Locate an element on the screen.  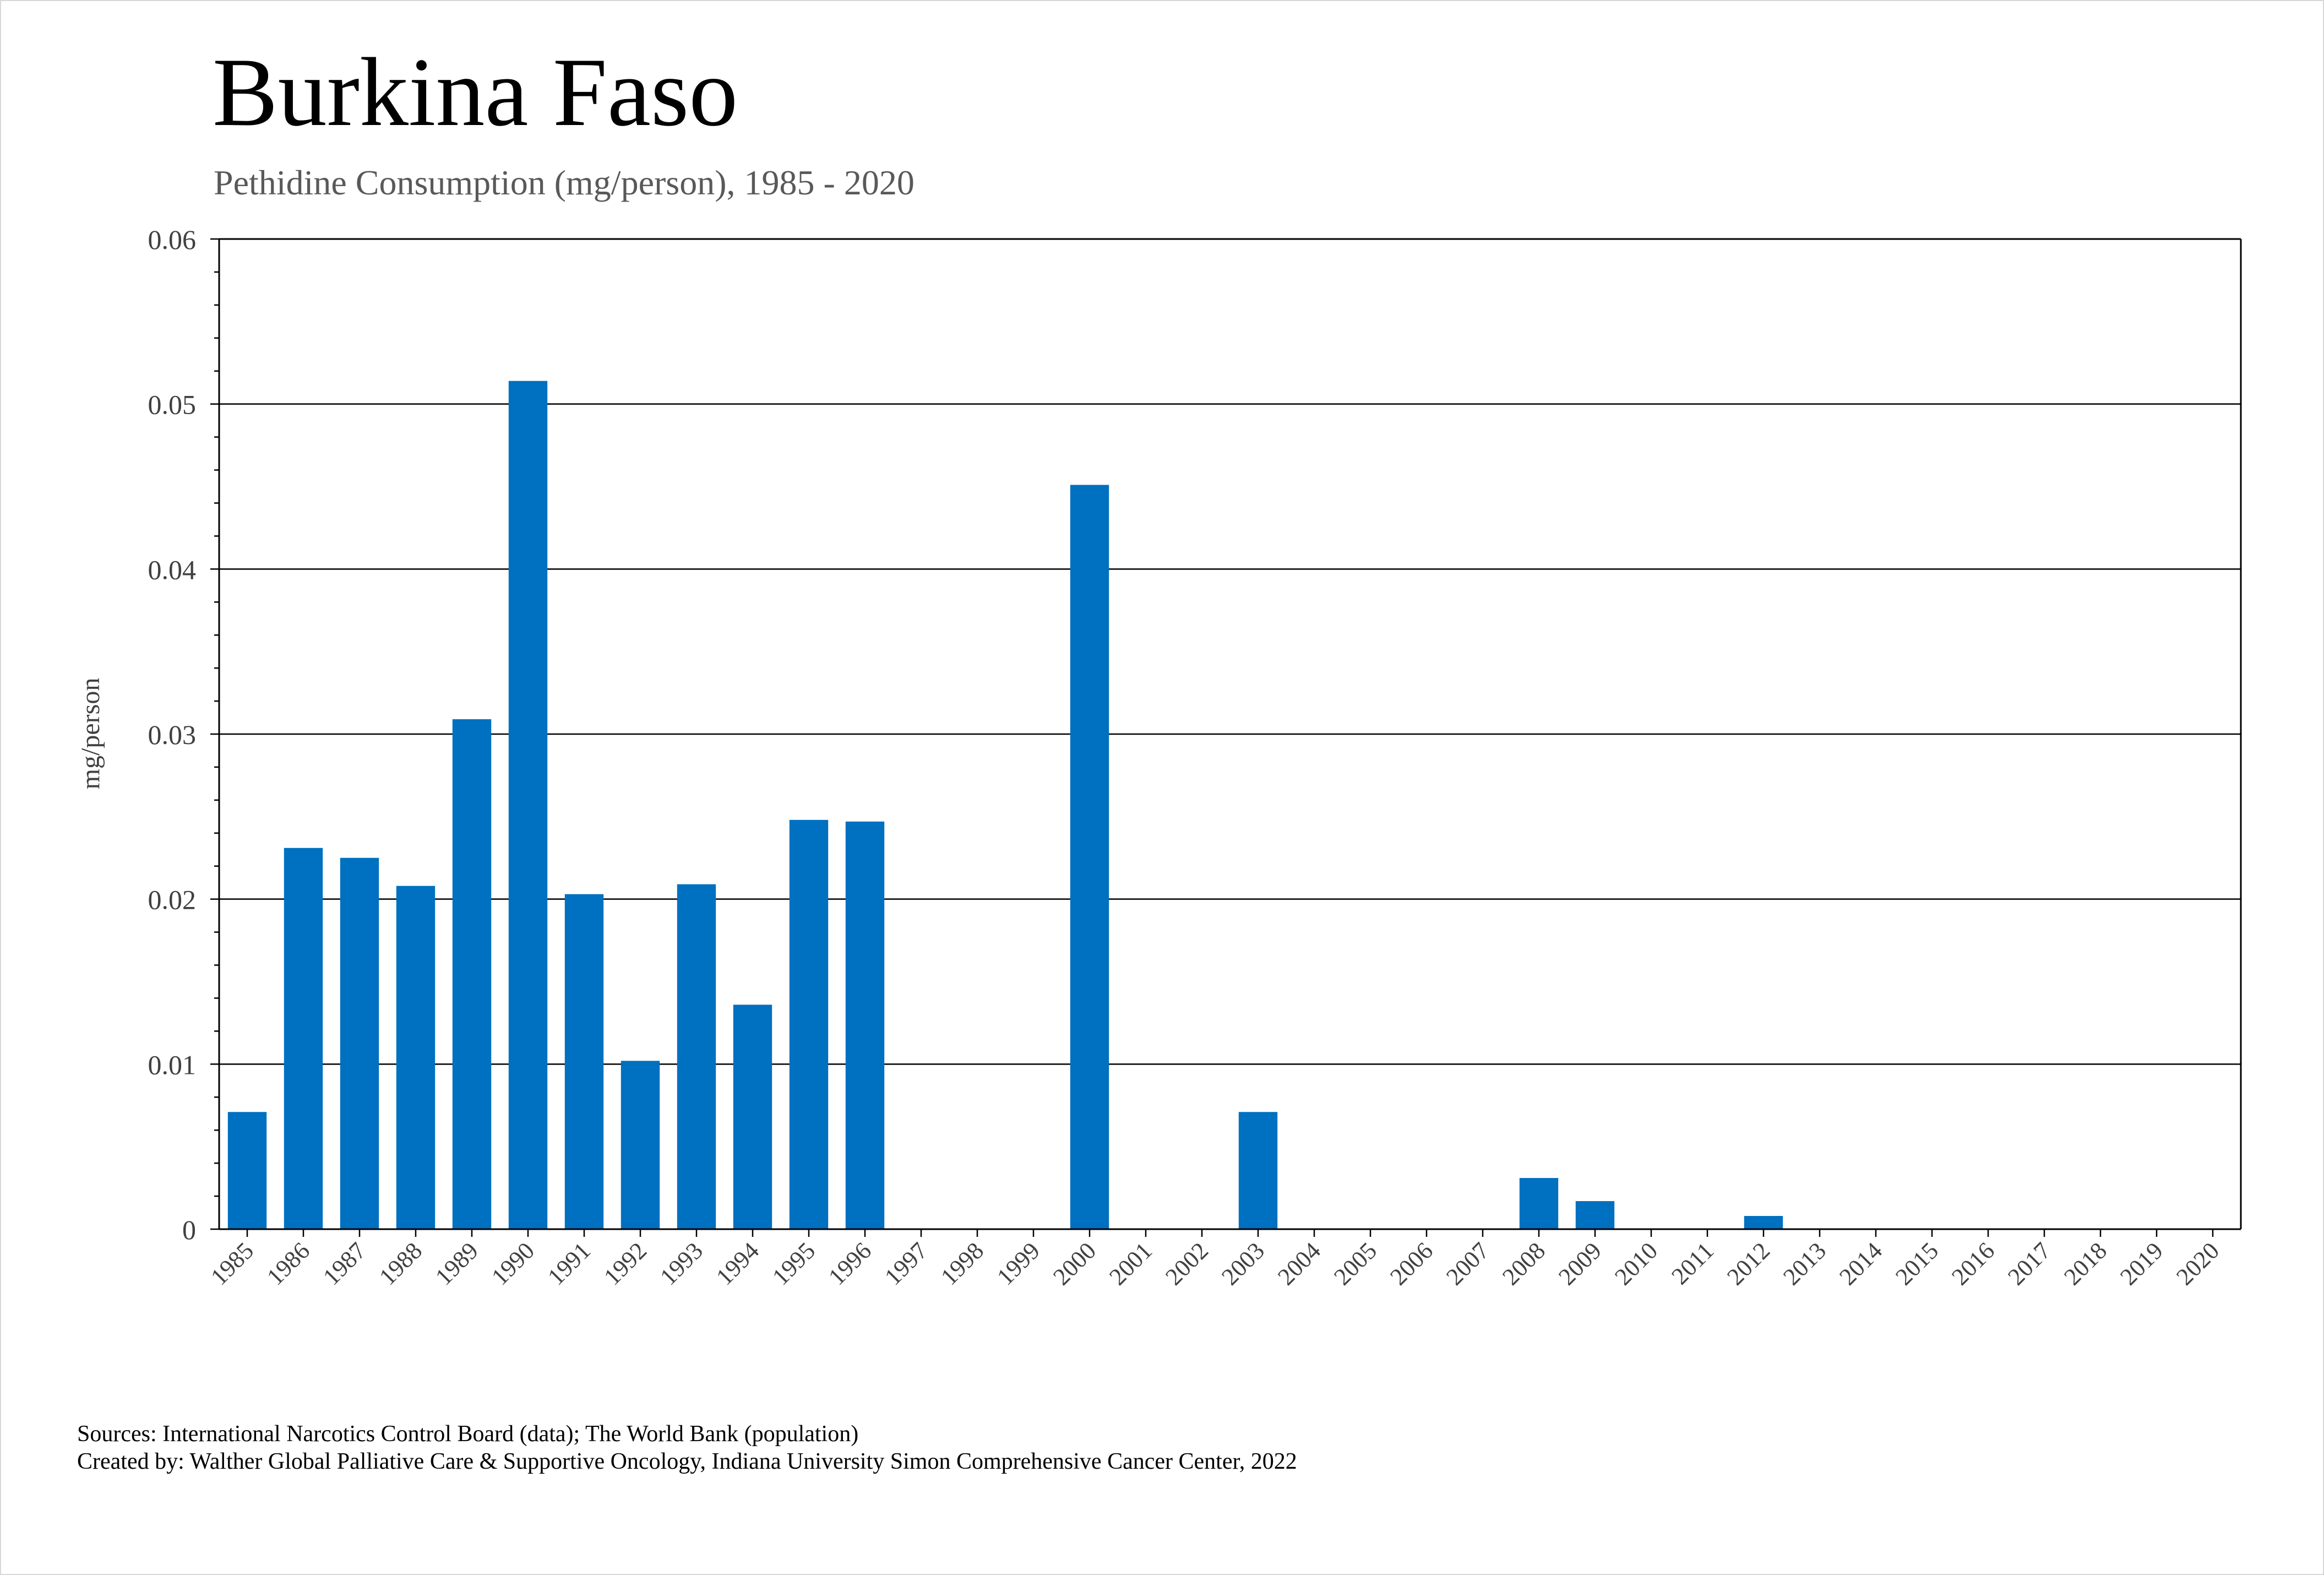
bar-2008 is located at coordinates (1539, 1203).